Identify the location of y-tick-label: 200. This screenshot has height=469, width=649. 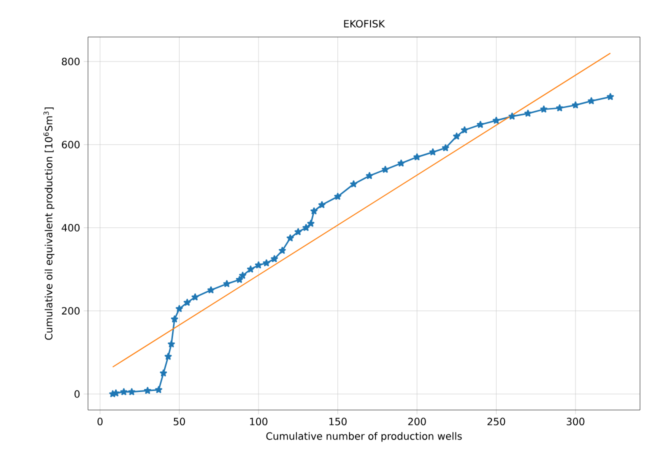
(71, 311).